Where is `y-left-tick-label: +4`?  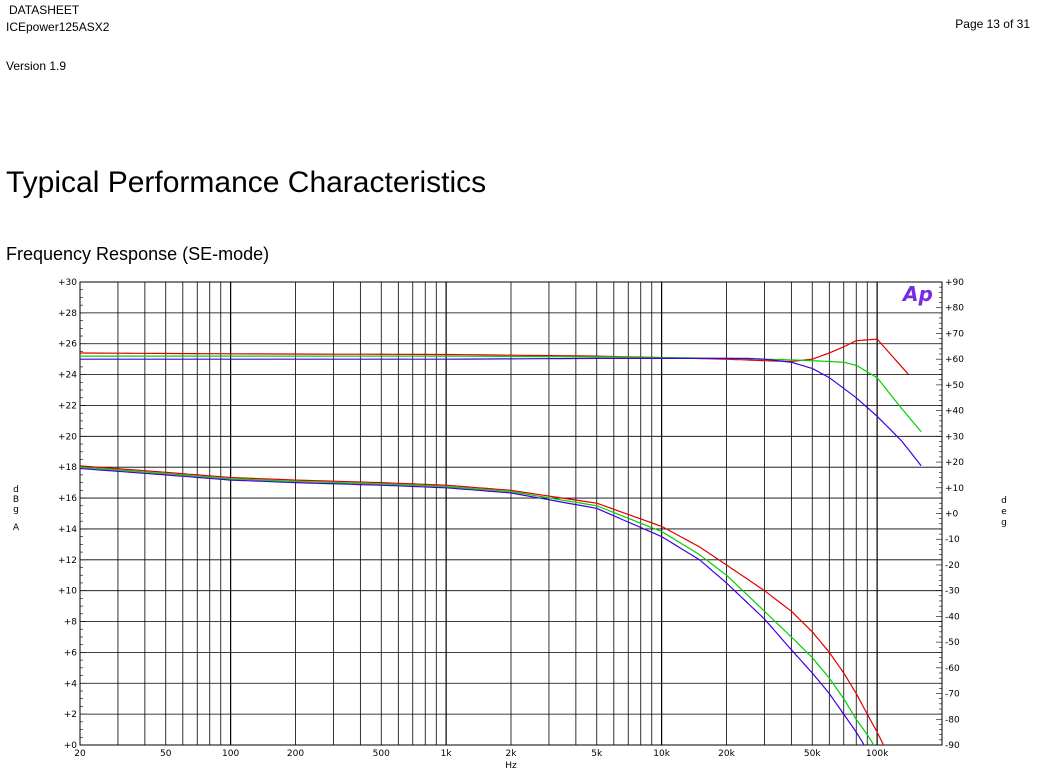 y-left-tick-label: +4 is located at coordinates (71, 684).